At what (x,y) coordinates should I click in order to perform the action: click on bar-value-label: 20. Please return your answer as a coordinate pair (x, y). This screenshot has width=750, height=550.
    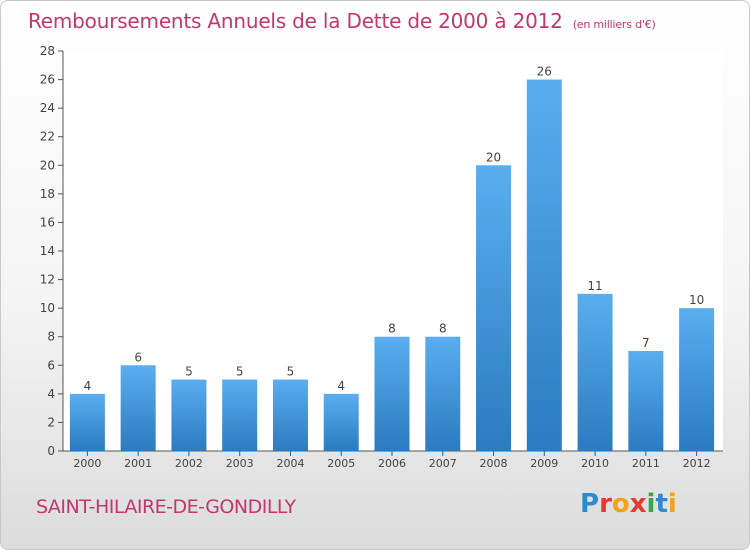
    Looking at the image, I should click on (493, 157).